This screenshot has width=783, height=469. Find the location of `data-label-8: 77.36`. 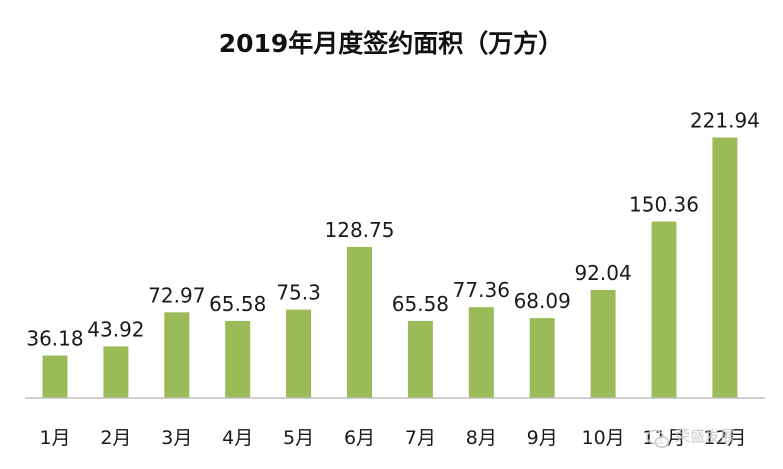

data-label-8: 77.36 is located at coordinates (481, 290).